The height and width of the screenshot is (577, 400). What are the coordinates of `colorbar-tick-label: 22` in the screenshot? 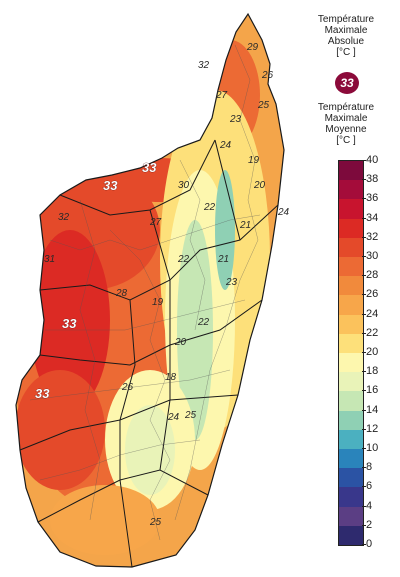 It's located at (372, 332).